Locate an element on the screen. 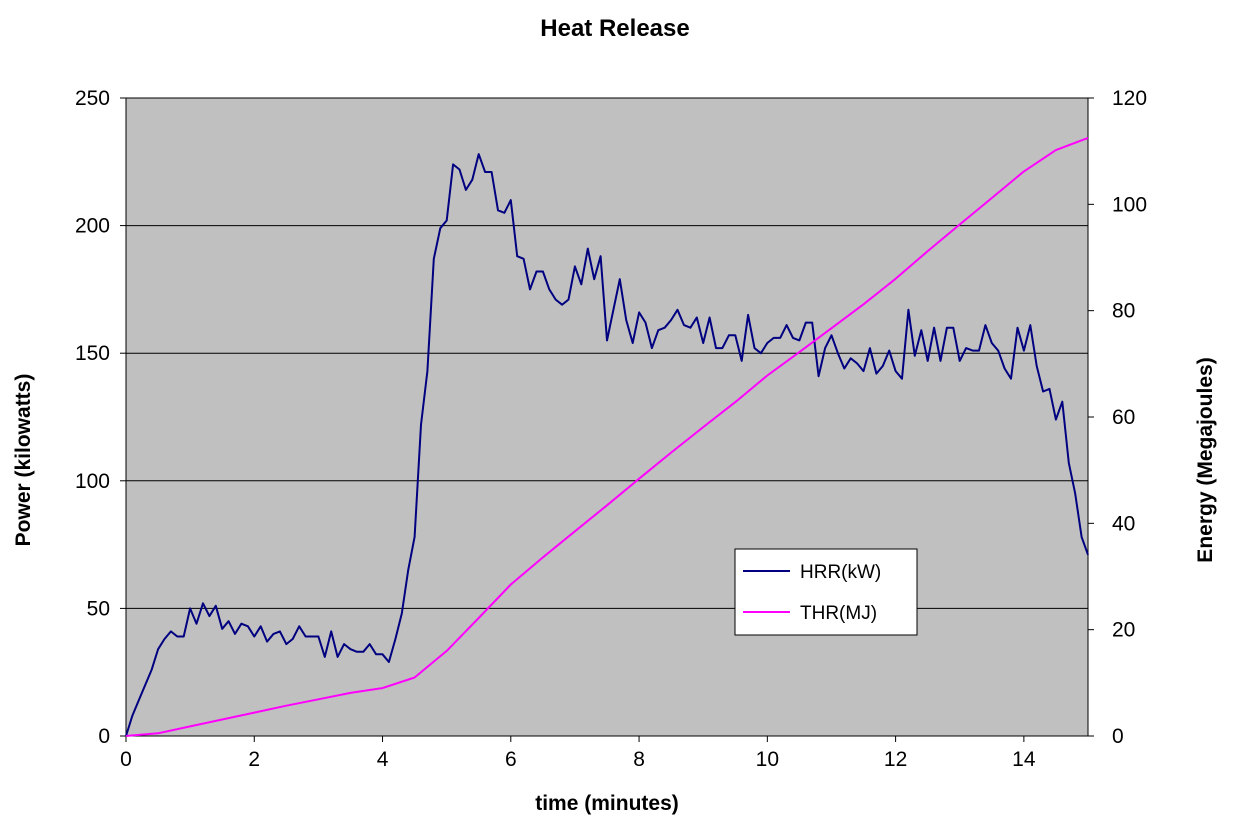 The width and height of the screenshot is (1233, 820). x-tick-label: 8 is located at coordinates (639, 759).